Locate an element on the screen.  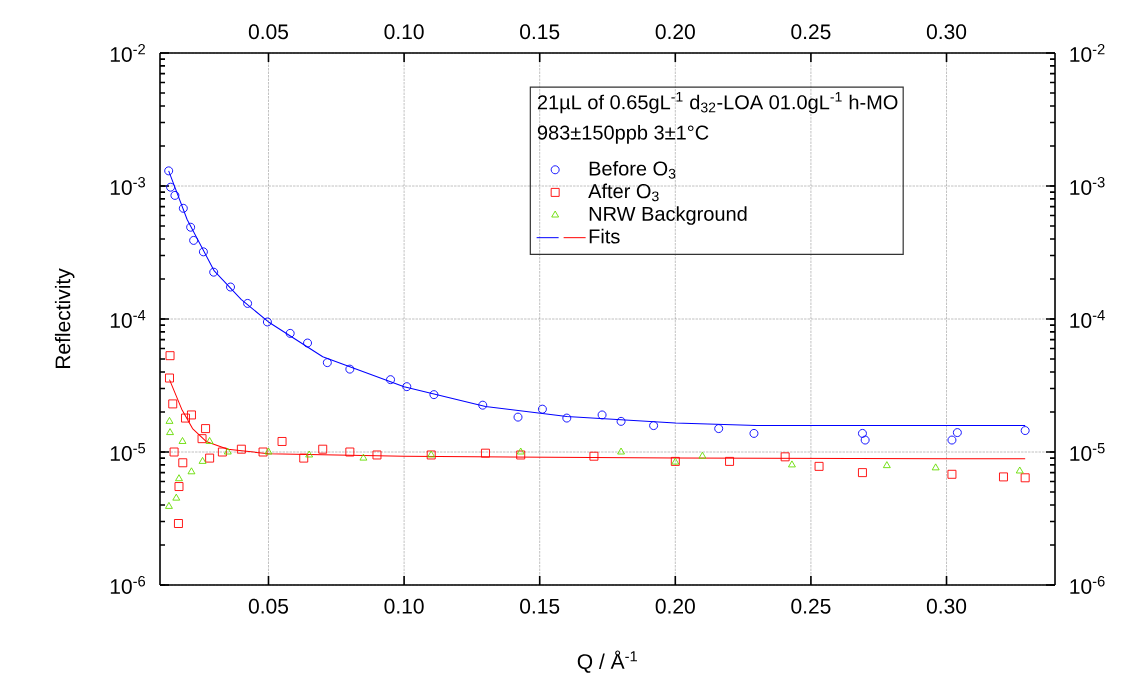
x-tick-label: 0.20 is located at coordinates (675, 32).